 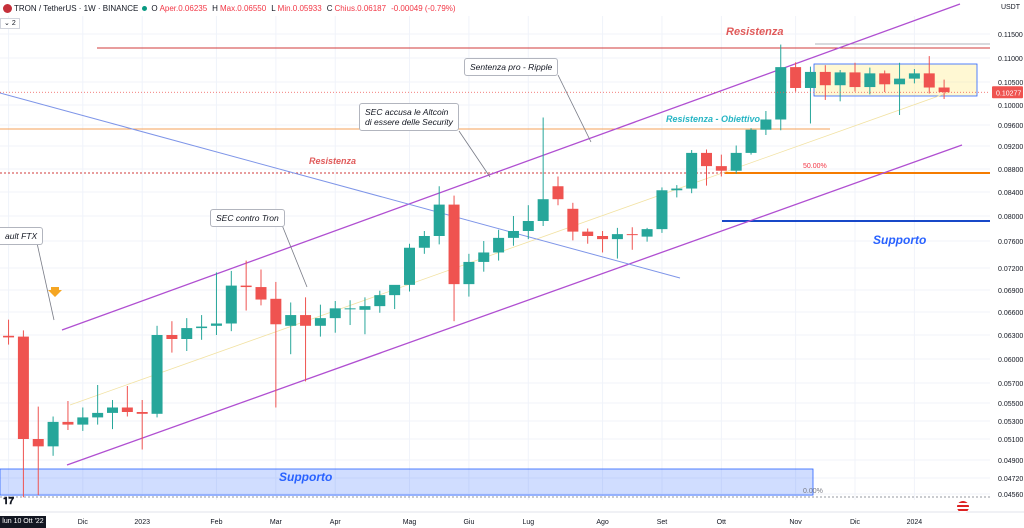 What do you see at coordinates (276, 522) in the screenshot?
I see `x-tick-label: Mar` at bounding box center [276, 522].